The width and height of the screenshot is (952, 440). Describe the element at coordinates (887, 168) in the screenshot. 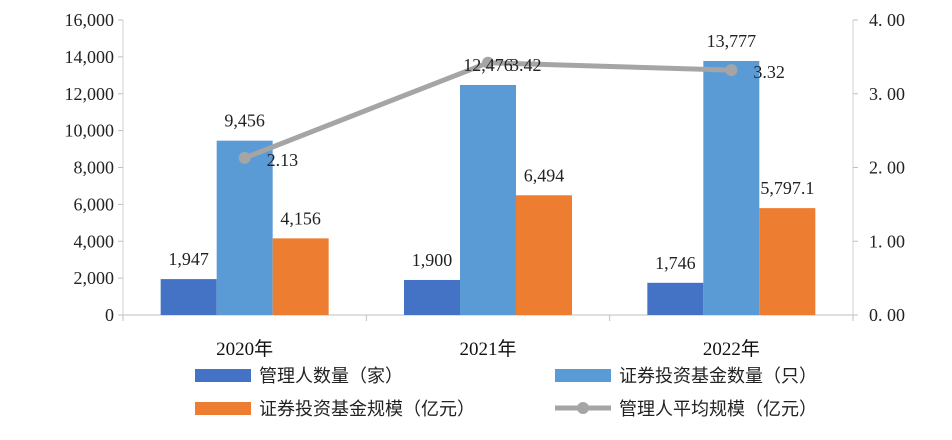

I see `y-right-tick-label: 2. 00` at that location.